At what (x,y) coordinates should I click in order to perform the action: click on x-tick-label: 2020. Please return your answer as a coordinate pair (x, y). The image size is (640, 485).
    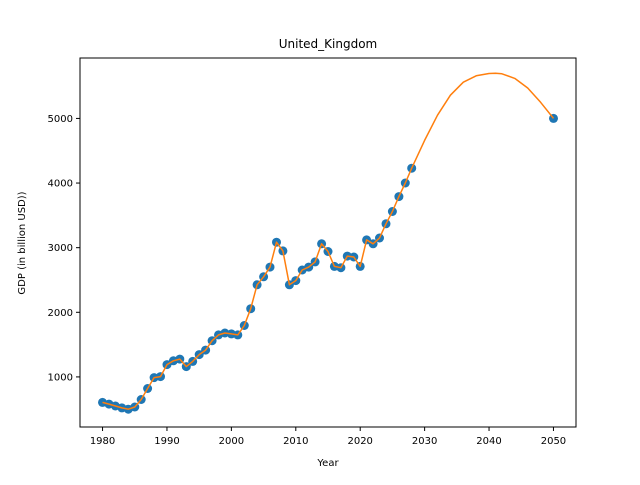
    Looking at the image, I should click on (359, 441).